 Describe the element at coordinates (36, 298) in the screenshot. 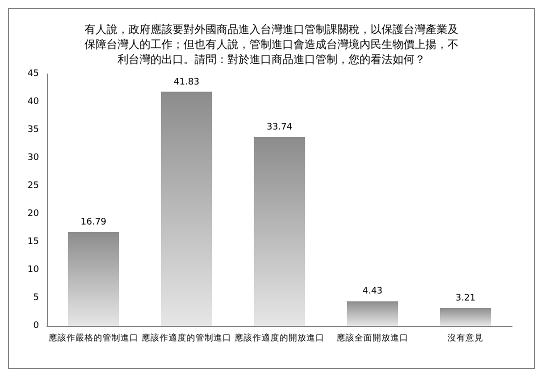

I see `y-tick-label: 5` at that location.